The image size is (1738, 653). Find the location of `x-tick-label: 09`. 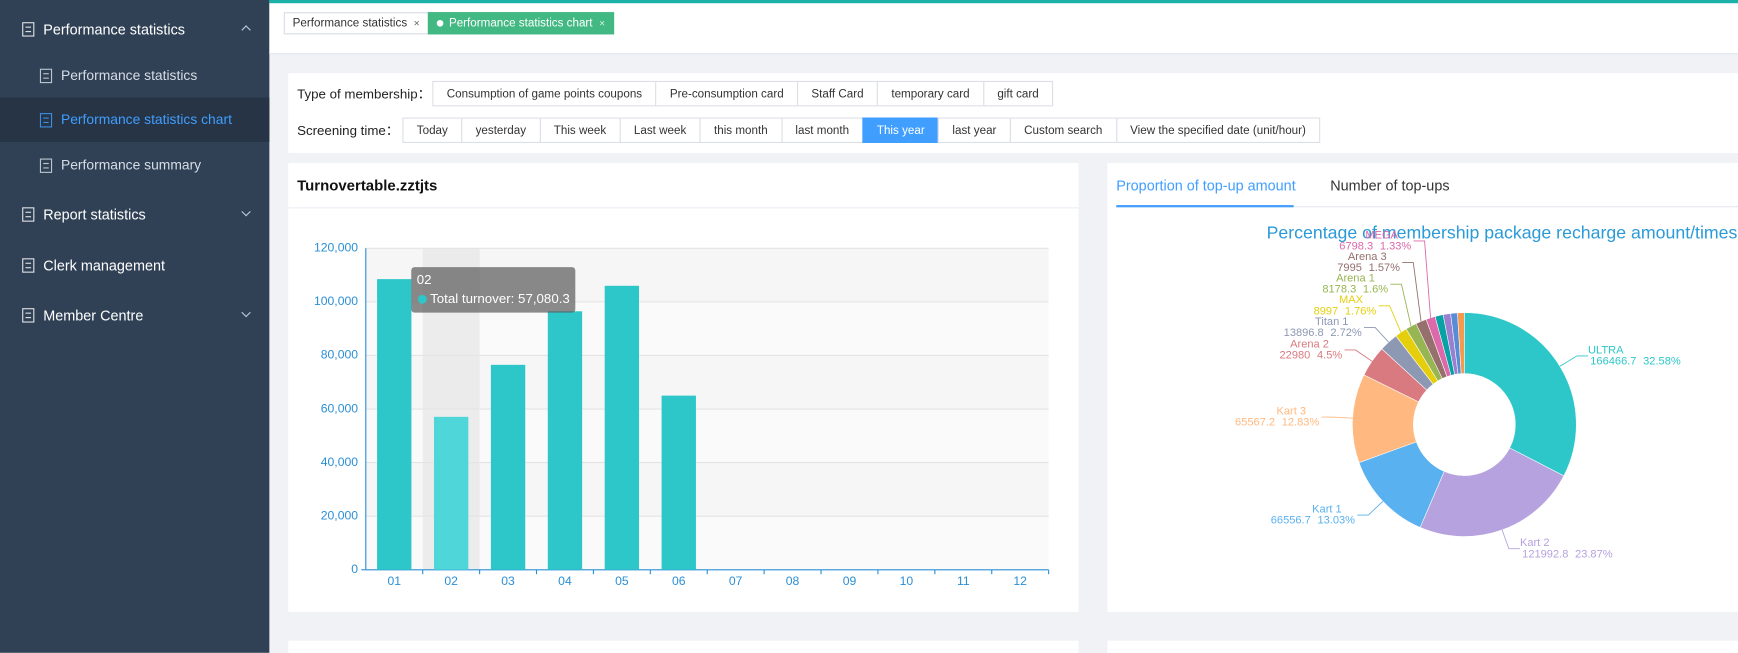

x-tick-label: 09 is located at coordinates (850, 581).